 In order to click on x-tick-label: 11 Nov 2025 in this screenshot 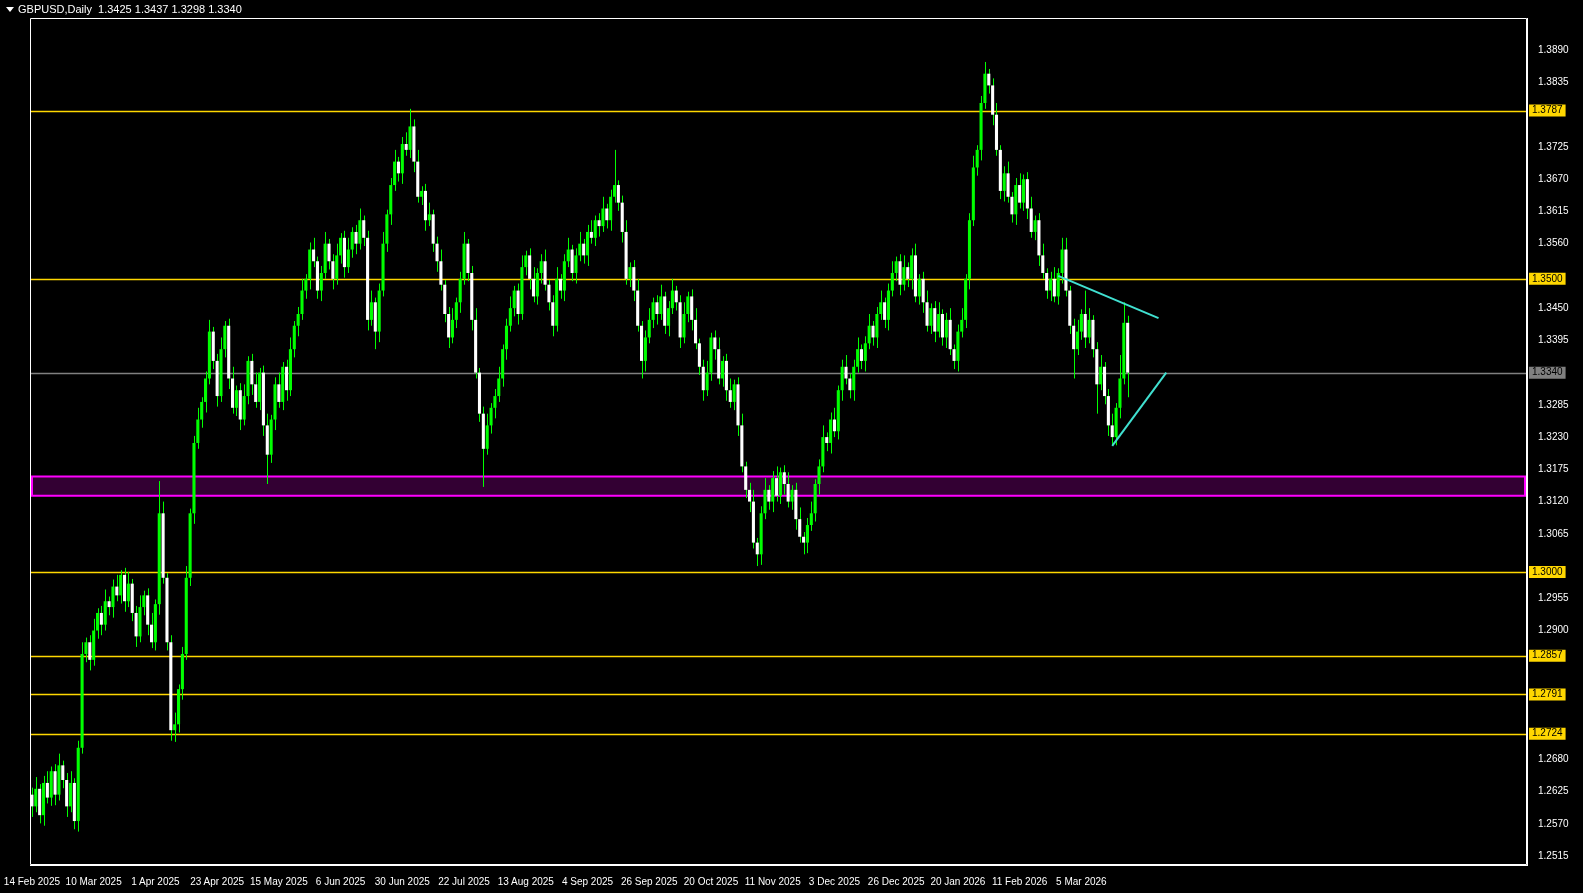, I will do `click(773, 881)`.